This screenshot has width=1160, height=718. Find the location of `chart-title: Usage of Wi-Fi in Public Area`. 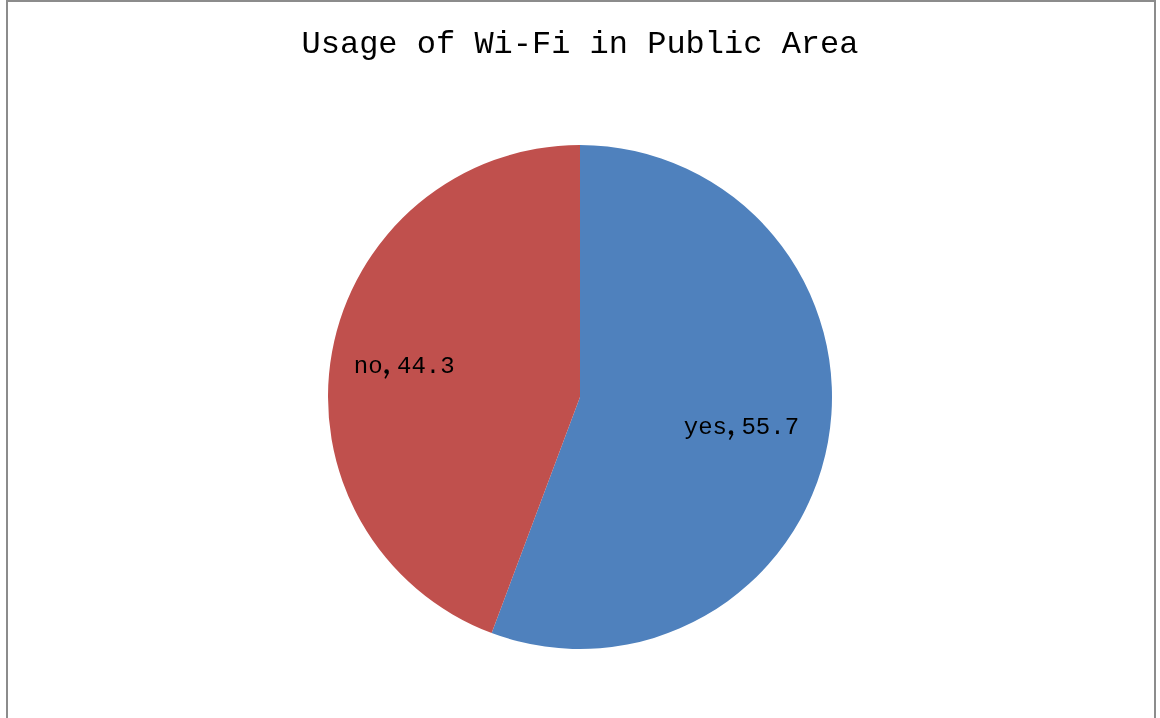

chart-title: Usage of Wi-Fi in Public Area is located at coordinates (580, 44).